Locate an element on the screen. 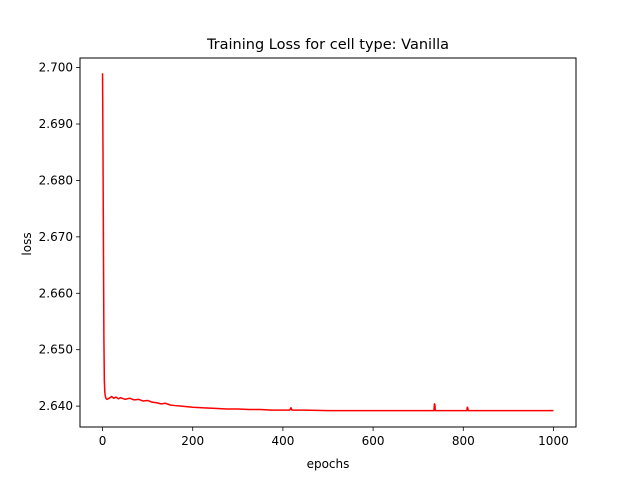 This screenshot has height=480, width=640. chart-title: Training Loss for cell type: Vanilla is located at coordinates (327, 45).